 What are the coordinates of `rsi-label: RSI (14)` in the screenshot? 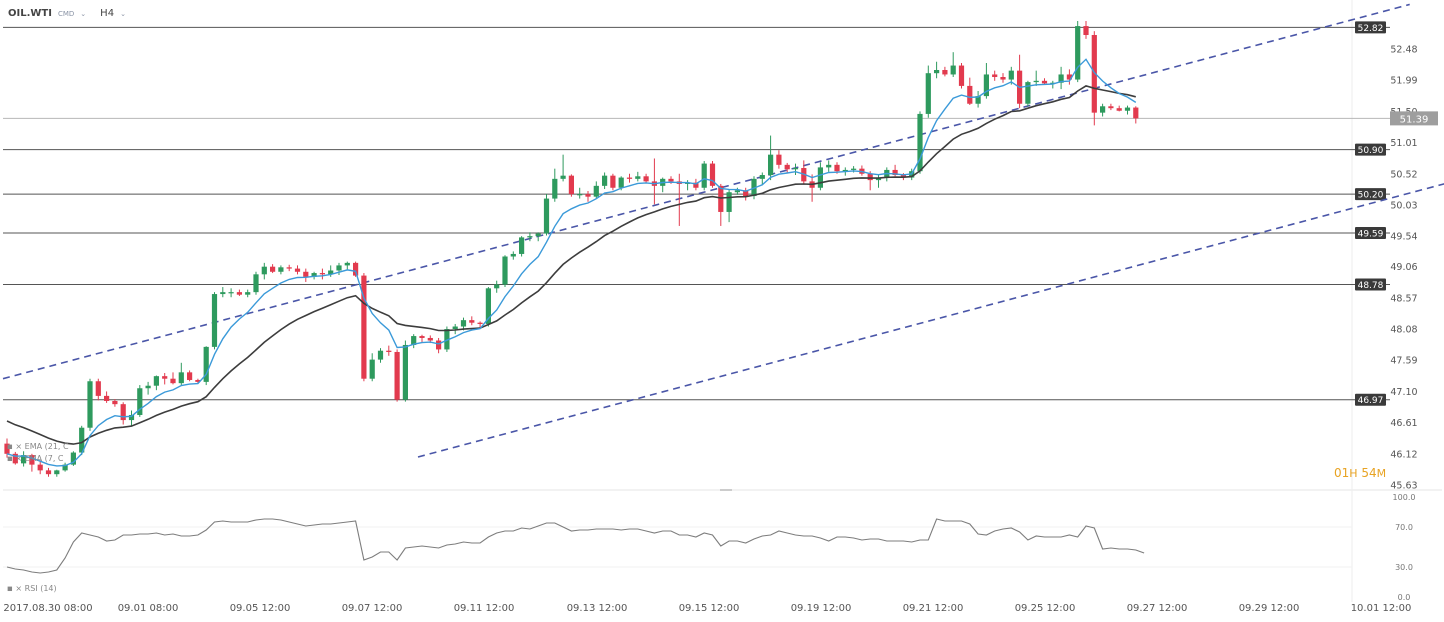 It's located at (40, 588).